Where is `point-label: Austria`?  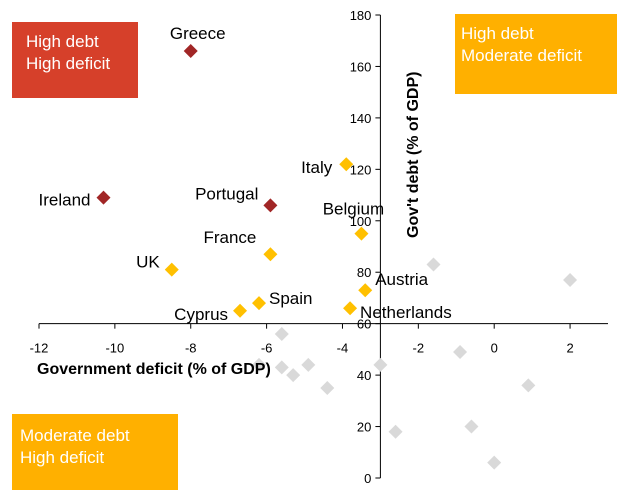
point-label: Austria is located at coordinates (401, 279).